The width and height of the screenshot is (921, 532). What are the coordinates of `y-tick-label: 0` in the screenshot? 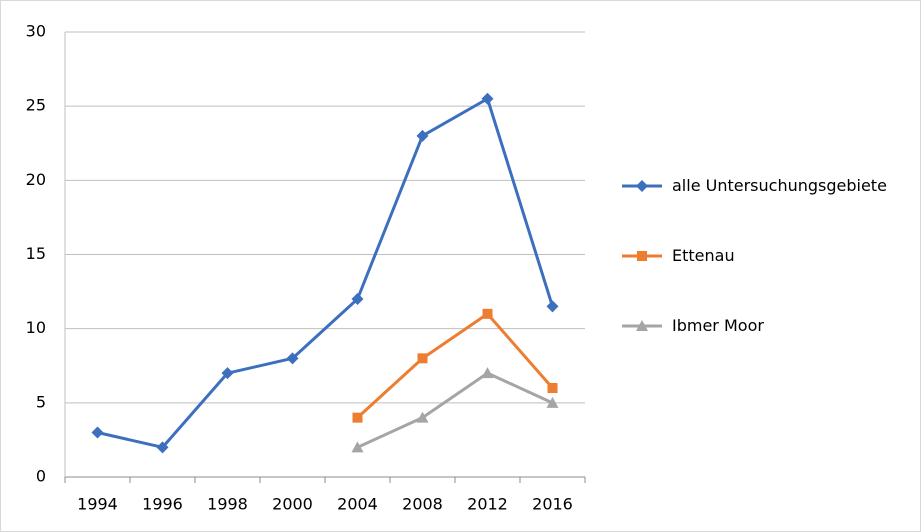 It's located at (41, 476).